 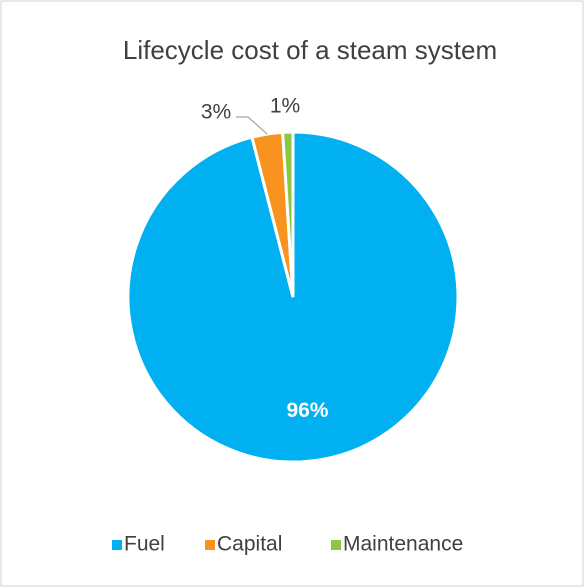 What do you see at coordinates (310, 50) in the screenshot?
I see `chart-title: Lifecycle cost of a steam system` at bounding box center [310, 50].